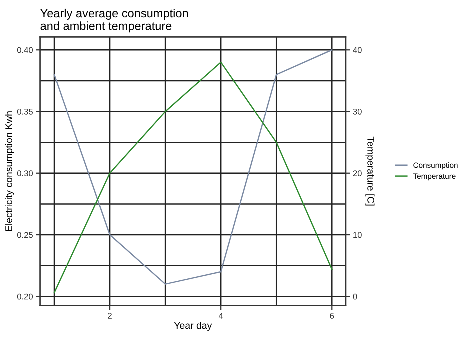  What do you see at coordinates (357, 173) in the screenshot?
I see `y2-tick-label: 20` at bounding box center [357, 173].